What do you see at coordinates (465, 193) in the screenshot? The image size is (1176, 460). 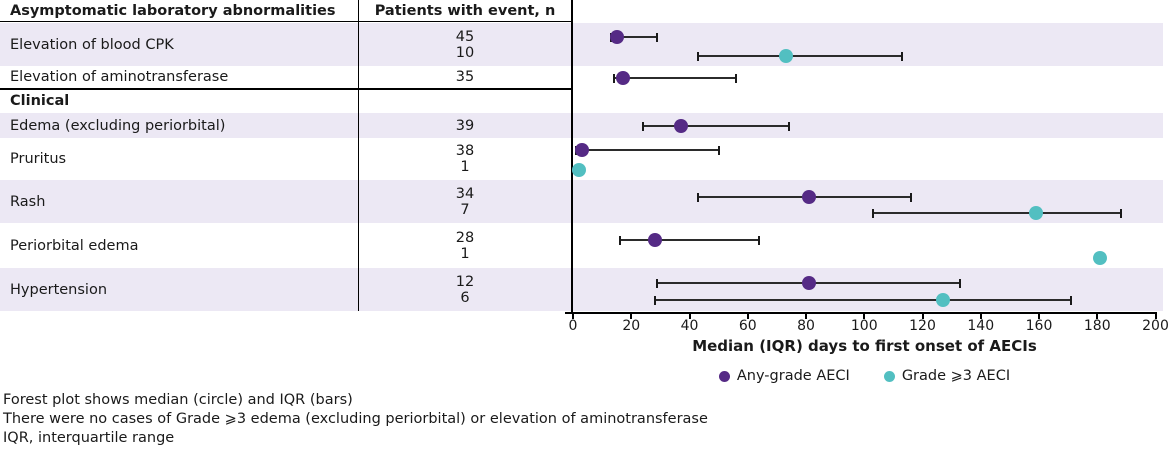 I see `count-value: 34` at bounding box center [465, 193].